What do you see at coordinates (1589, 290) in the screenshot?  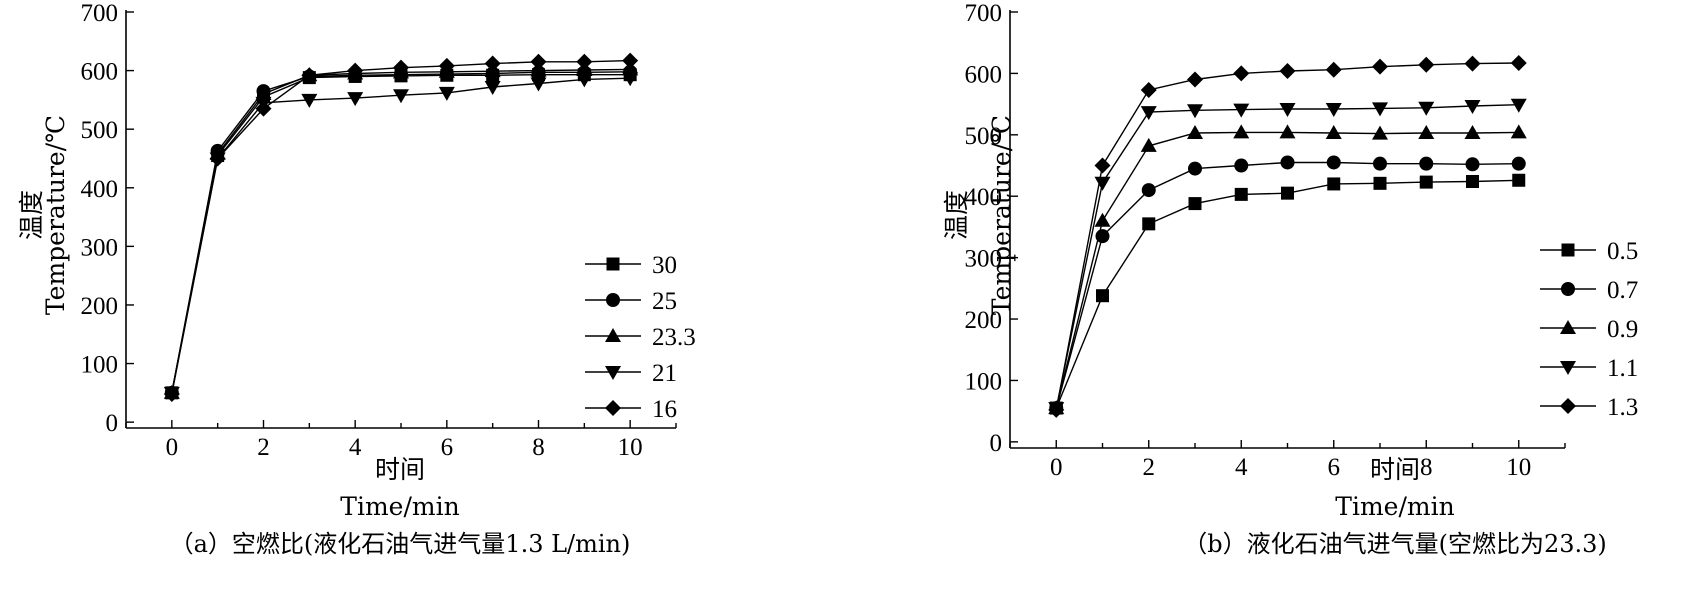 I see `legend-item: 0.7` at bounding box center [1589, 290].